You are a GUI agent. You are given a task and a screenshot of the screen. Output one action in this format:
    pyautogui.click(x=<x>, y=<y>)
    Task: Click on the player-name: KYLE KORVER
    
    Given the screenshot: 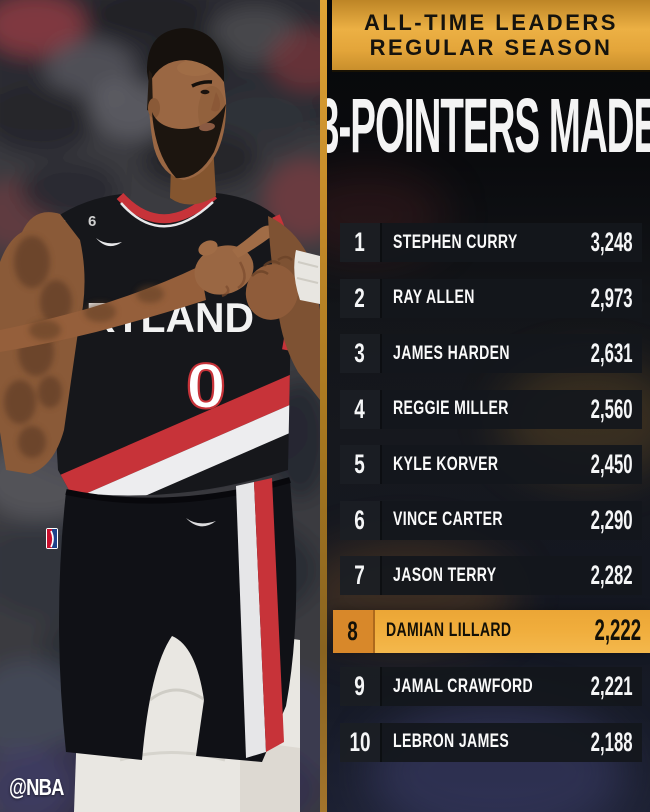 What is the action you would take?
    pyautogui.click(x=446, y=464)
    